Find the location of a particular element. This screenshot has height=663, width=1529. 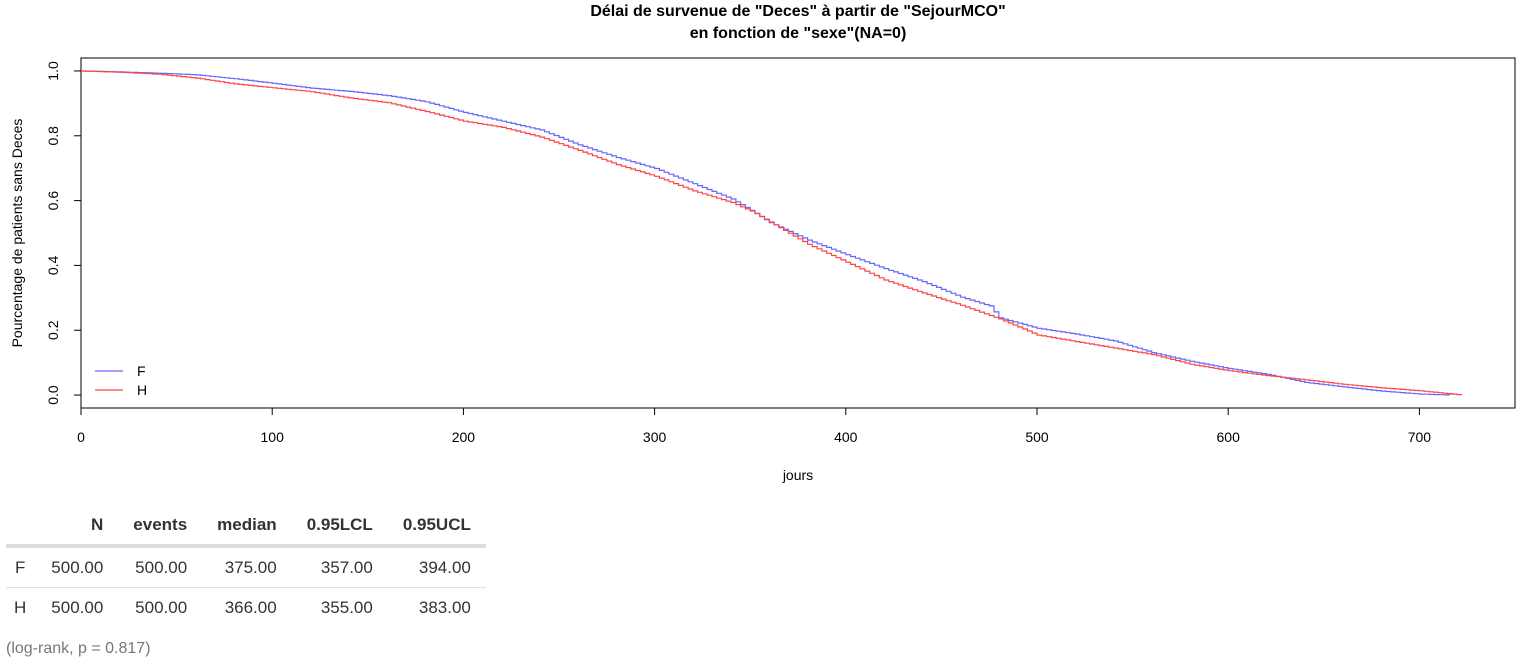

y-axis-label: Pourcentage de patients sans Deces is located at coordinates (17, 233).